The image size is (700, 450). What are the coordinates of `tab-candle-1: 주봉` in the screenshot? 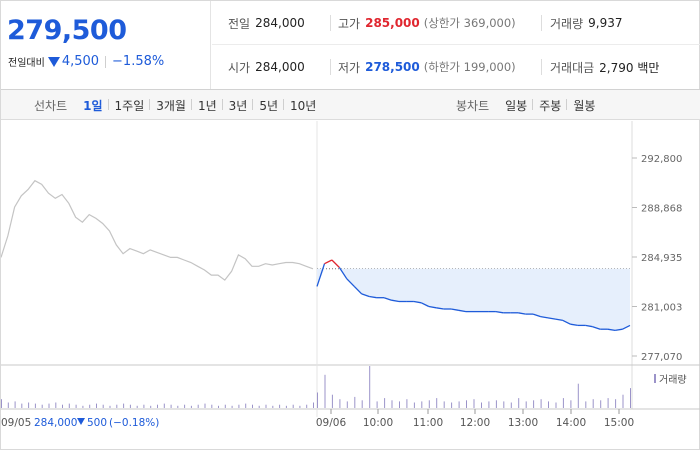 It's located at (549, 105).